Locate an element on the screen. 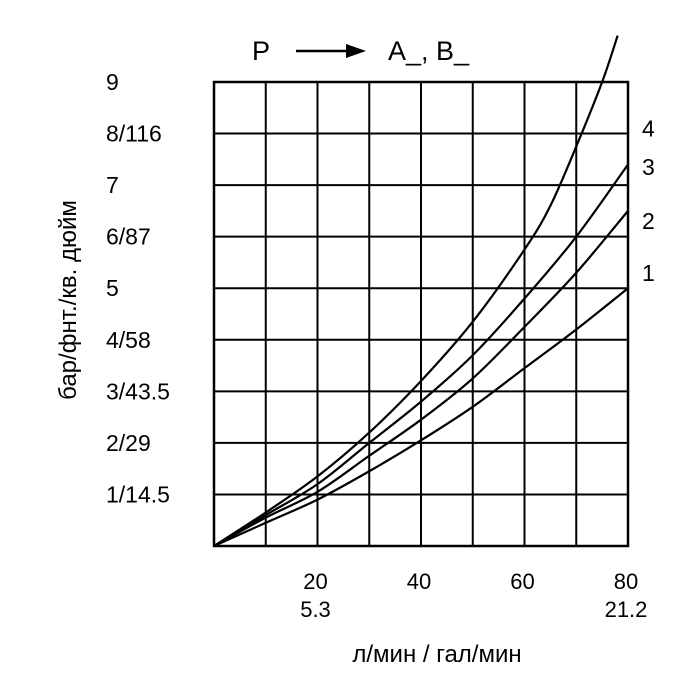 This screenshot has height=692, width=694. y-tick-label: 6/87 is located at coordinates (128, 237).